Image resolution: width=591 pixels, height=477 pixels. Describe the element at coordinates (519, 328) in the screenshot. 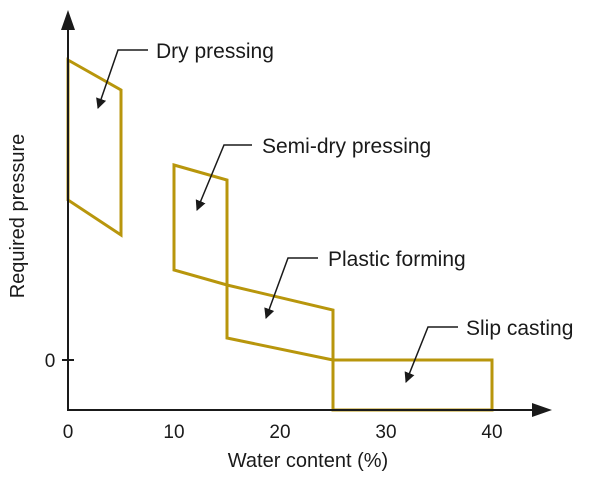

I see `label-slip-casting: Slip casting` at that location.